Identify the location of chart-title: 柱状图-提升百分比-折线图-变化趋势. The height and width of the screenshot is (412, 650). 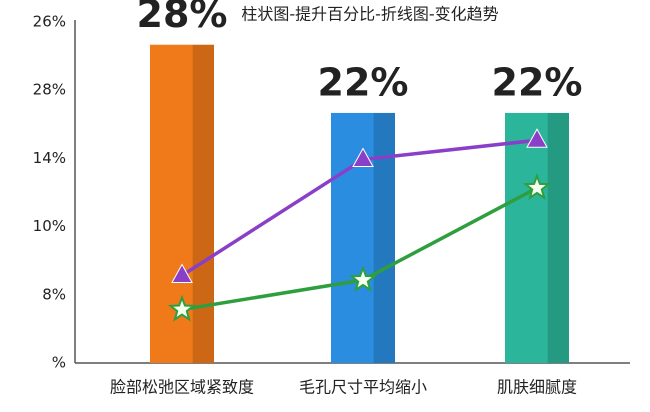
(369, 14).